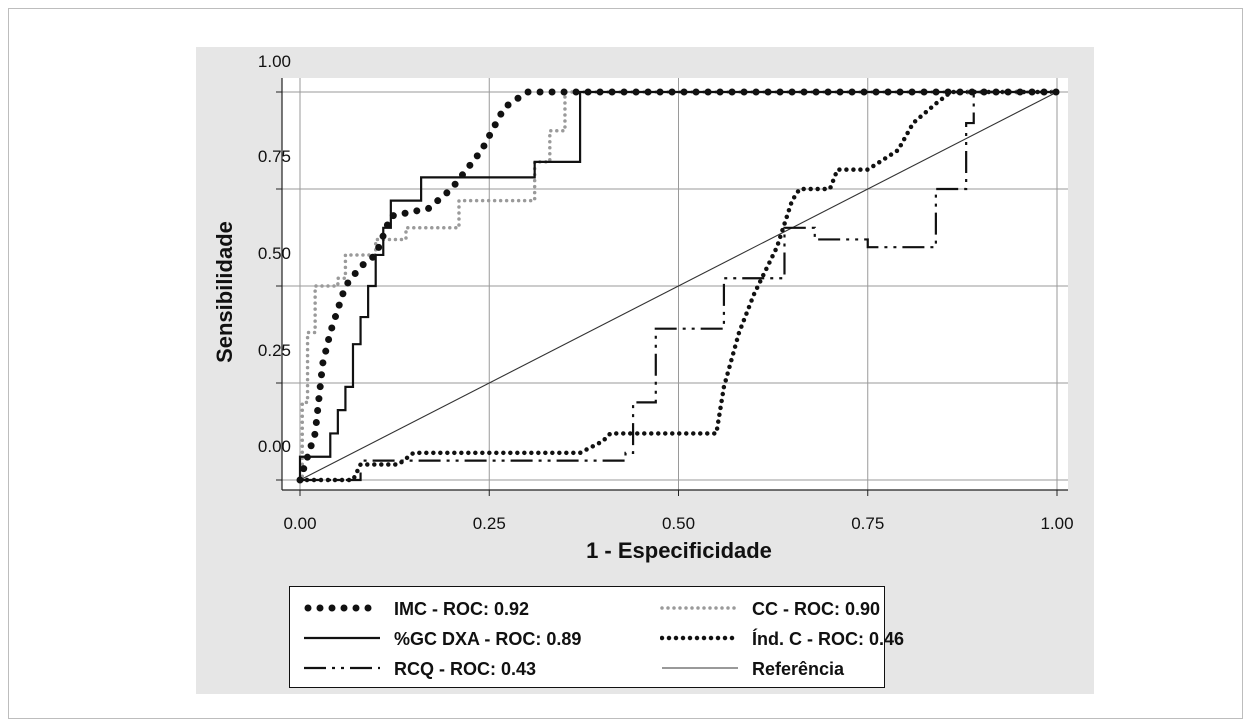 This screenshot has width=1251, height=727. I want to click on y-tick-label: 0.75, so click(274, 156).